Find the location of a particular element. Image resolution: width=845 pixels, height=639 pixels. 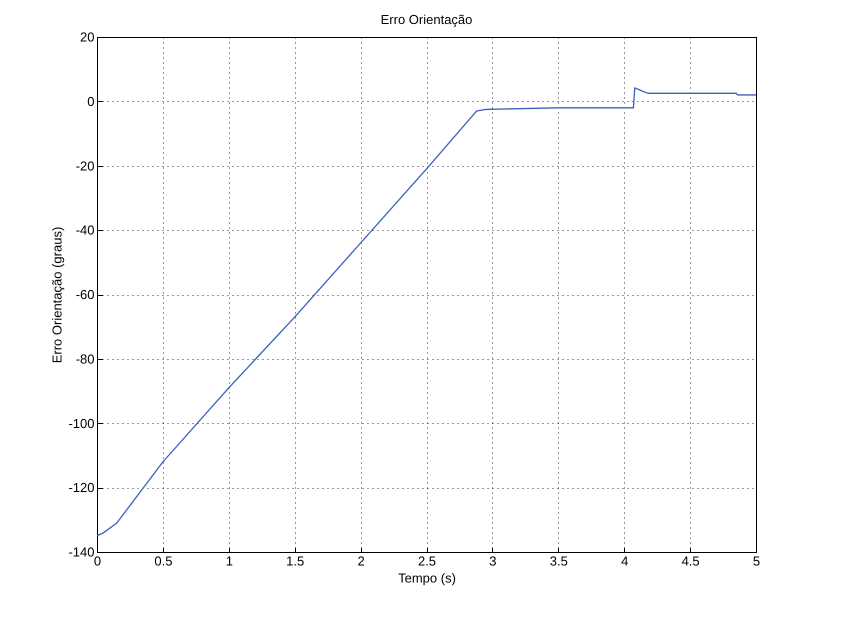

y-tick-label: -40 is located at coordinates (85, 230).